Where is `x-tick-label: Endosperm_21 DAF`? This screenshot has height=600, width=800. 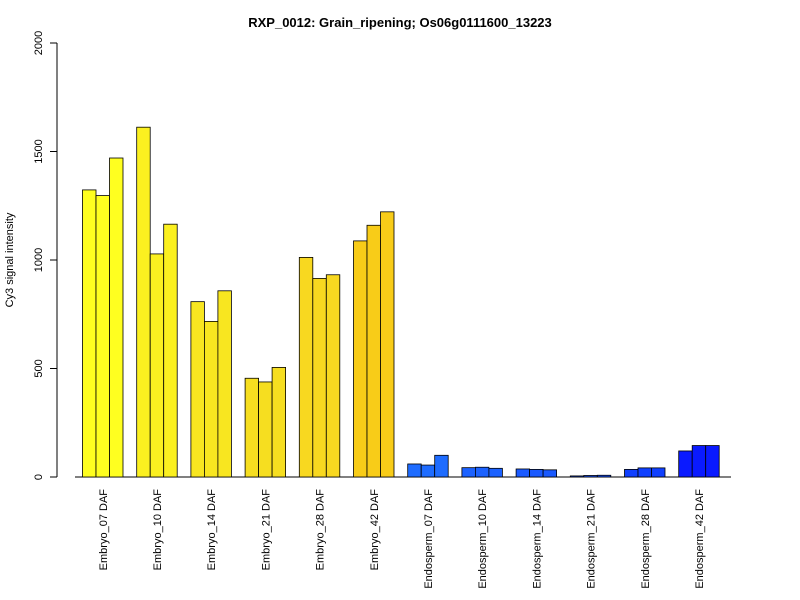
x-tick-label: Endosperm_21 DAF is located at coordinates (592, 539).